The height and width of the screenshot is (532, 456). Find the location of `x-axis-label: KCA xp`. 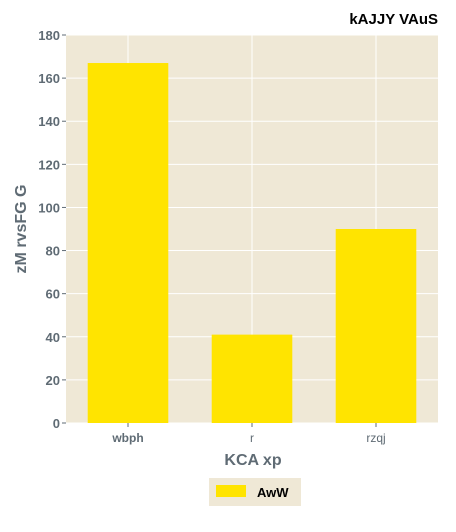

x-axis-label: KCA xp is located at coordinates (252, 460).